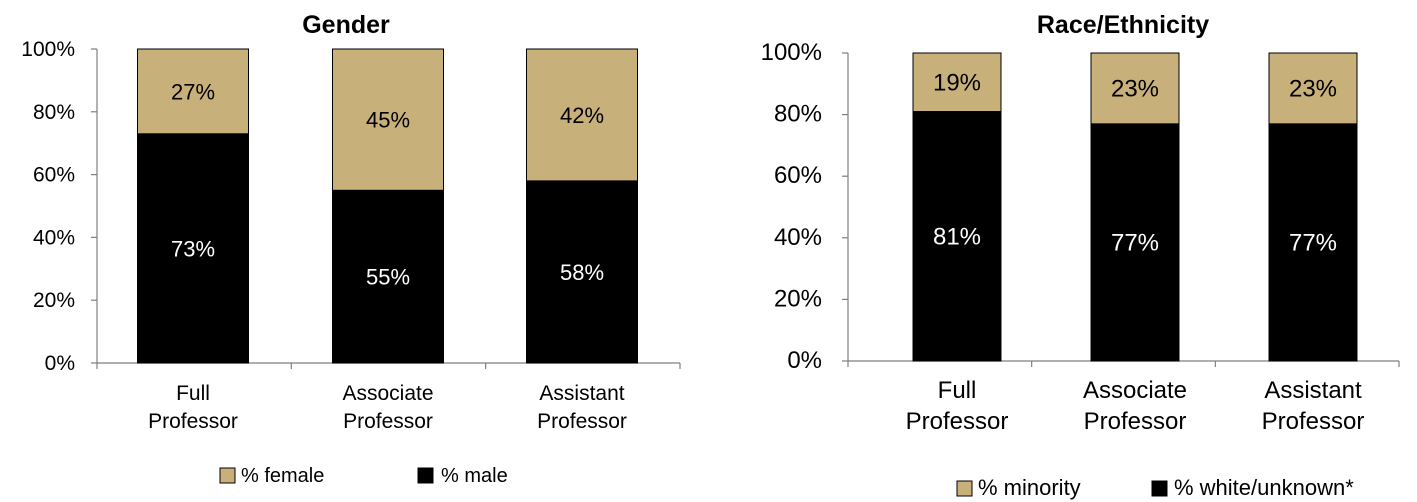  I want to click on data-label: 73%, so click(193, 248).